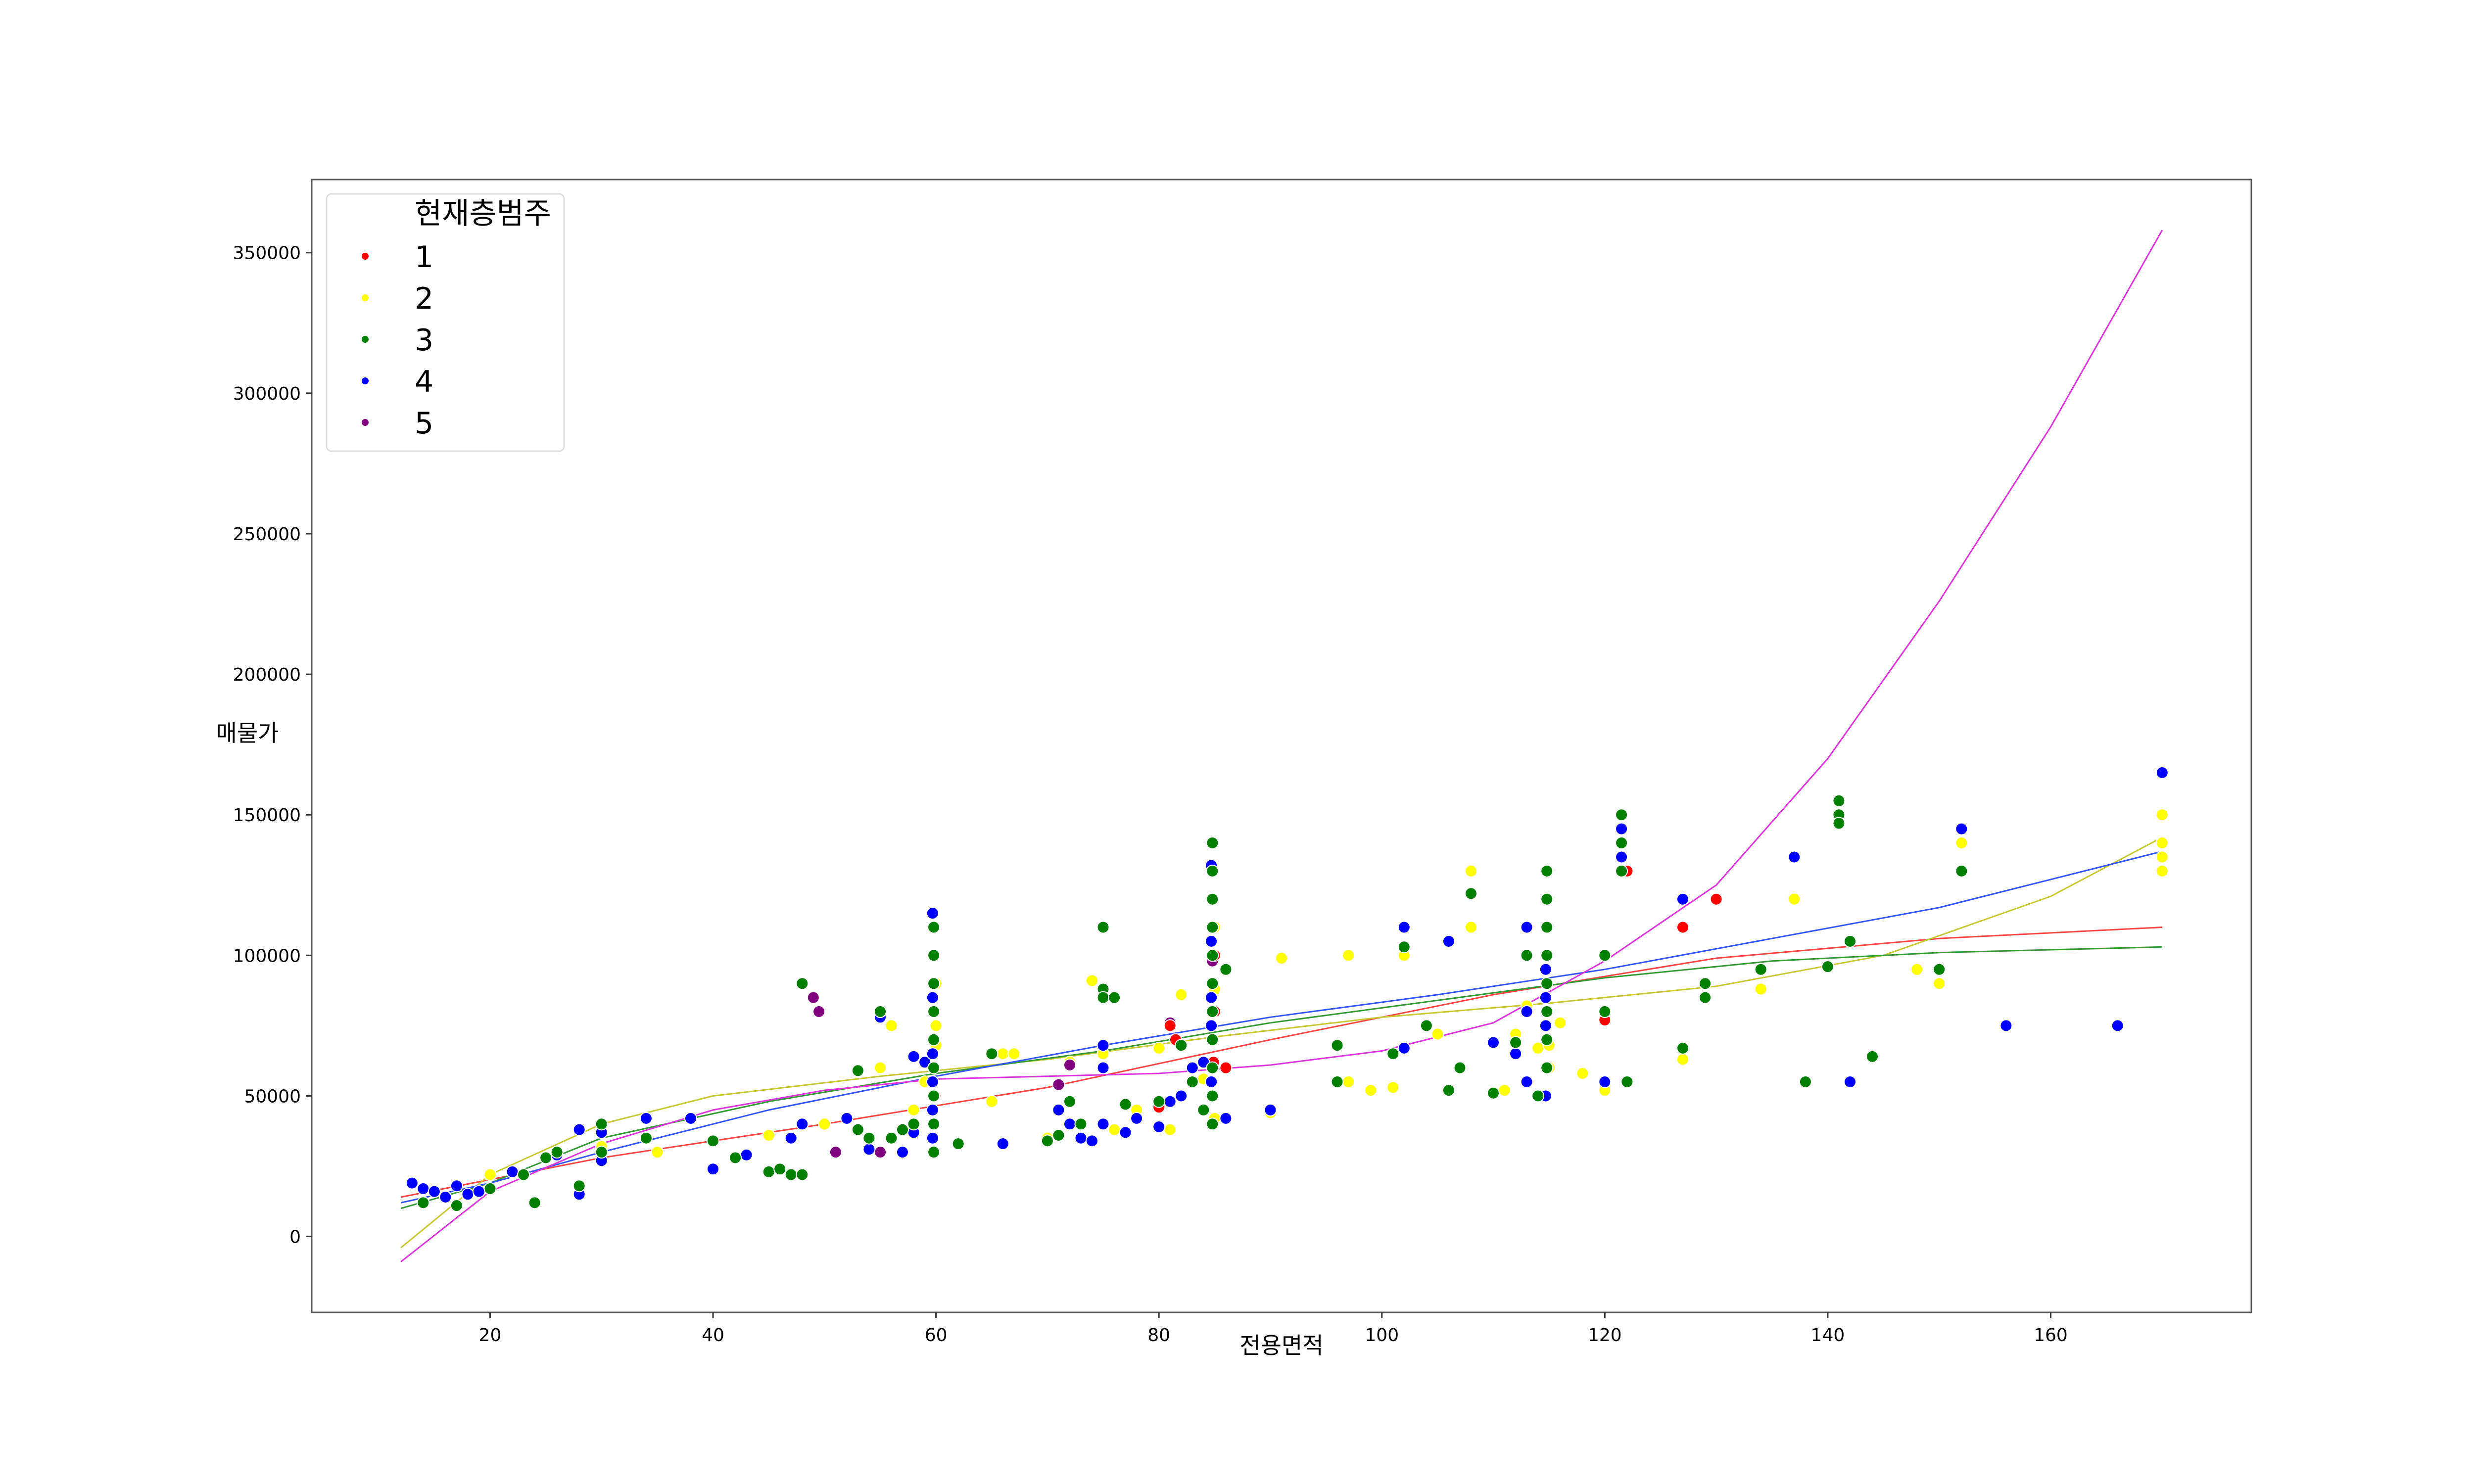  Describe the element at coordinates (398, 340) in the screenshot. I see `legend-entries: 1 2 3 4 5` at that location.